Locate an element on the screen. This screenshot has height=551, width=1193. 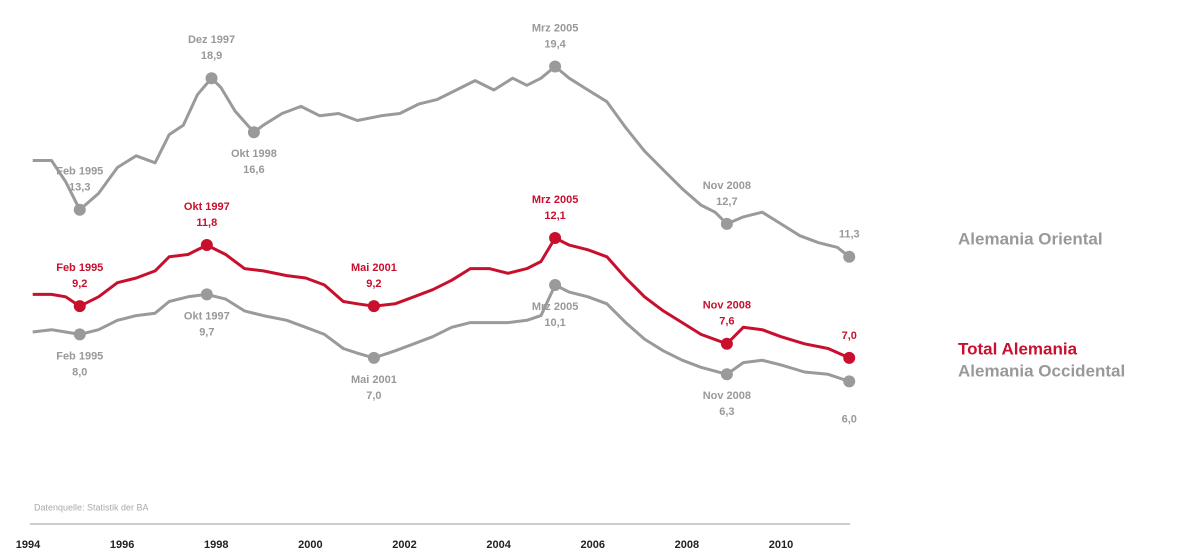
annotation-value: 9,7 is located at coordinates (206, 332).